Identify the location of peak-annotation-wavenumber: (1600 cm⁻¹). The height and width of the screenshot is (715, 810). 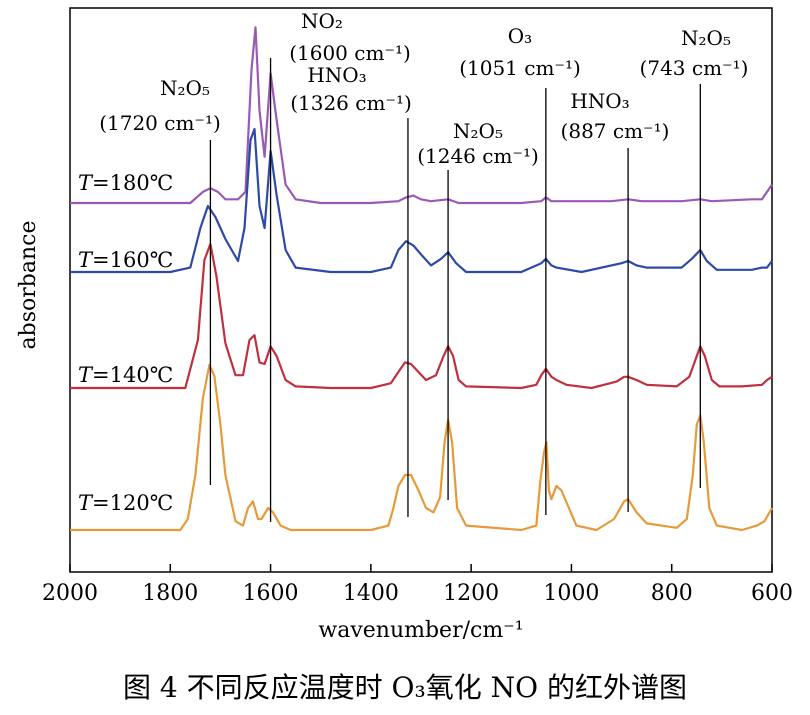
(350, 53).